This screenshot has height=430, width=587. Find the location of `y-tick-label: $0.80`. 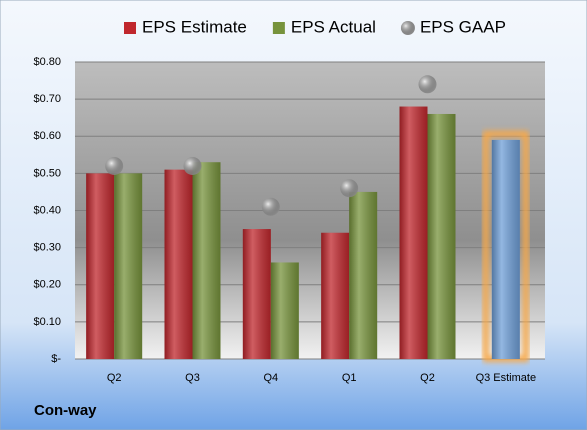

y-tick-label: $0.80 is located at coordinates (47, 62).